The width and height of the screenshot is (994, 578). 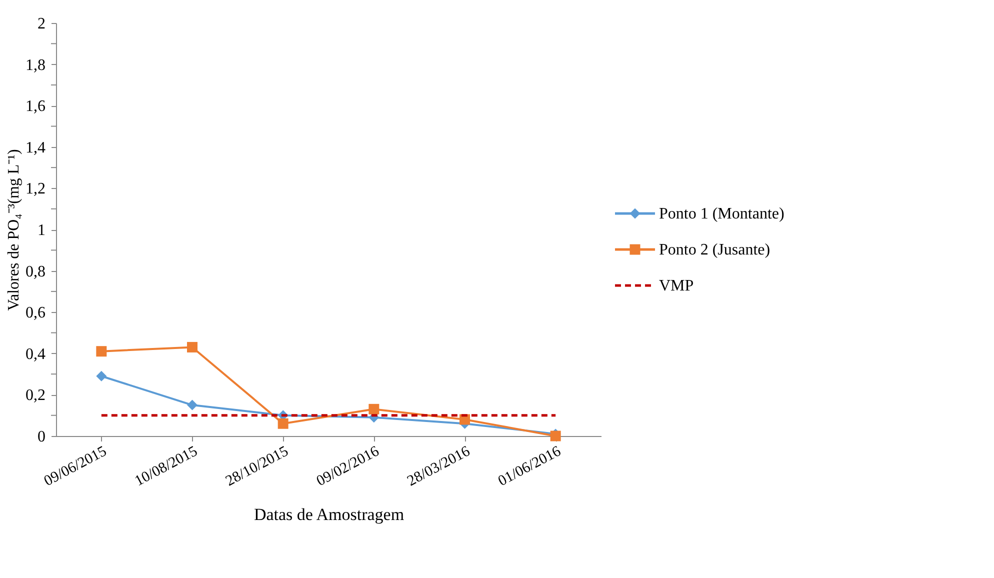 I want to click on y-tick-label: 1, so click(x=42, y=230).